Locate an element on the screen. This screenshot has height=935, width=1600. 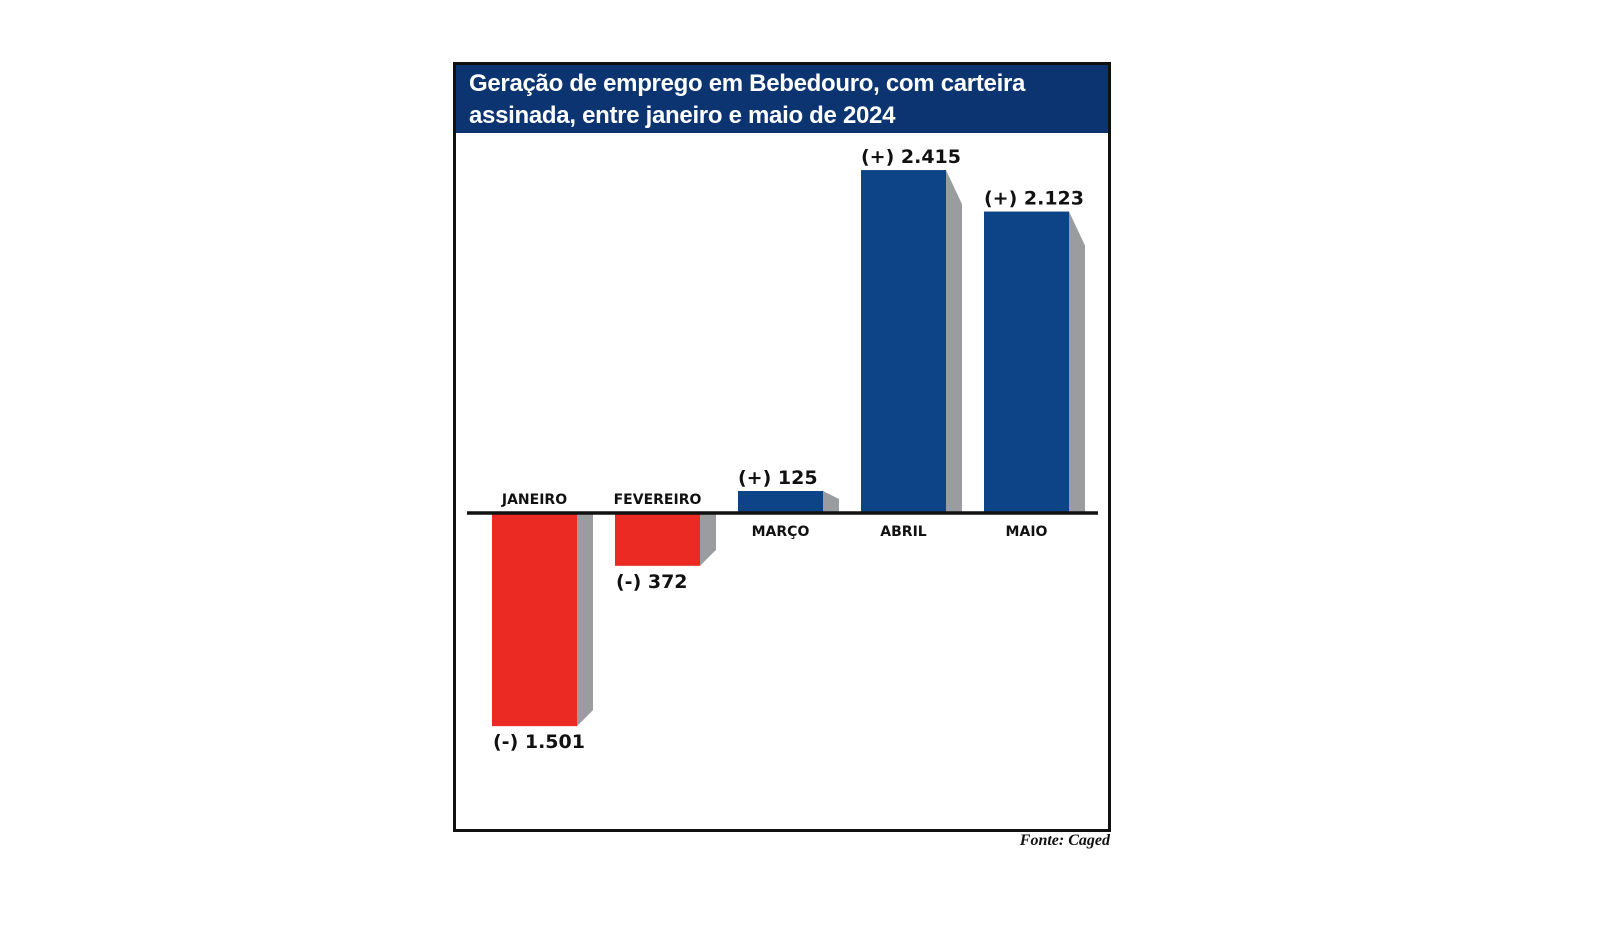
data-label: (+) 2.123 is located at coordinates (1034, 199).